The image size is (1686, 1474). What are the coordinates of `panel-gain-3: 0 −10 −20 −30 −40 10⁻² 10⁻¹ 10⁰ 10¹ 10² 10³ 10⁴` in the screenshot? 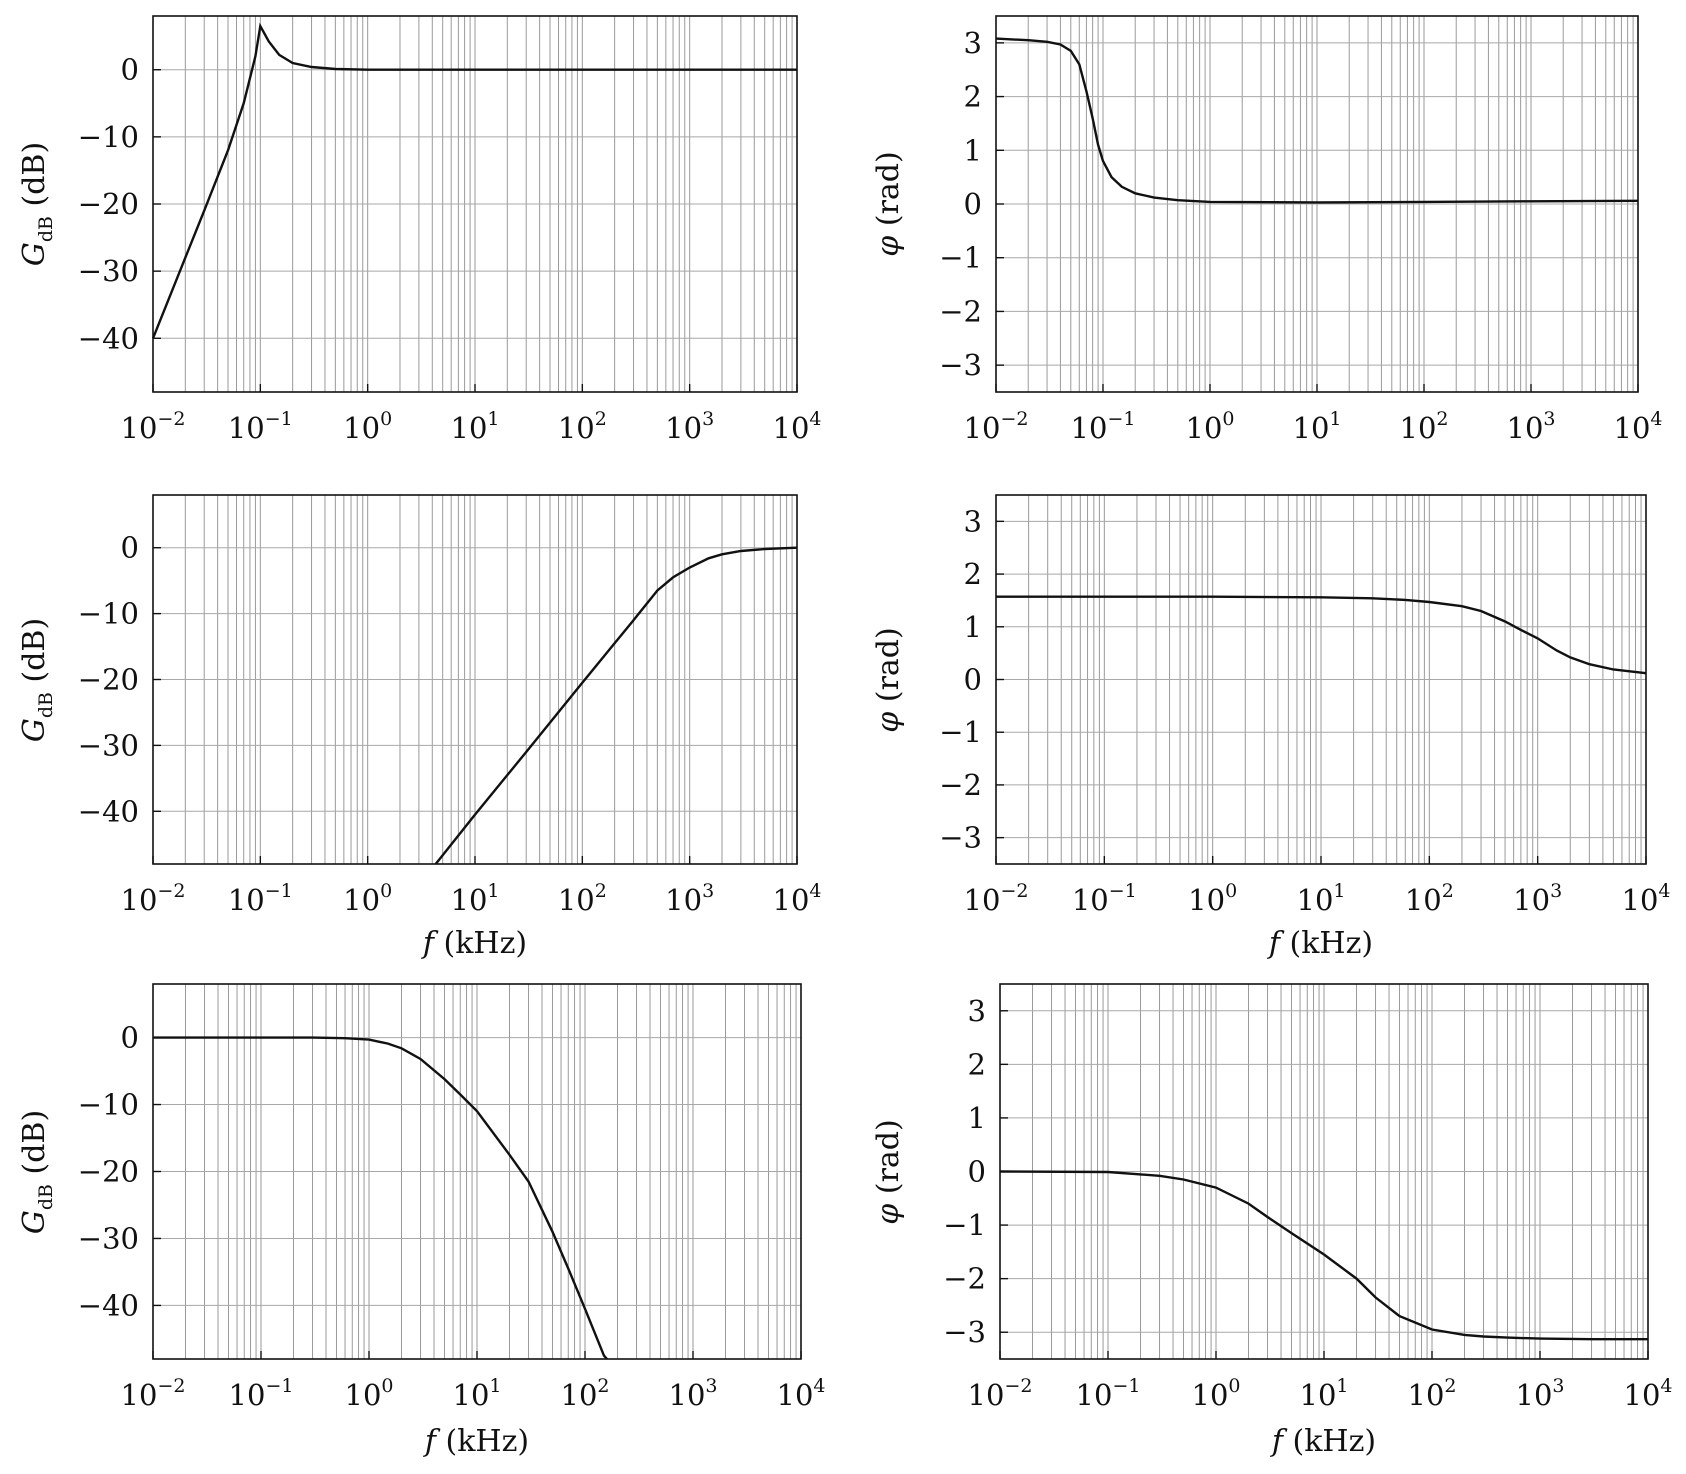 It's located at (452, 1197).